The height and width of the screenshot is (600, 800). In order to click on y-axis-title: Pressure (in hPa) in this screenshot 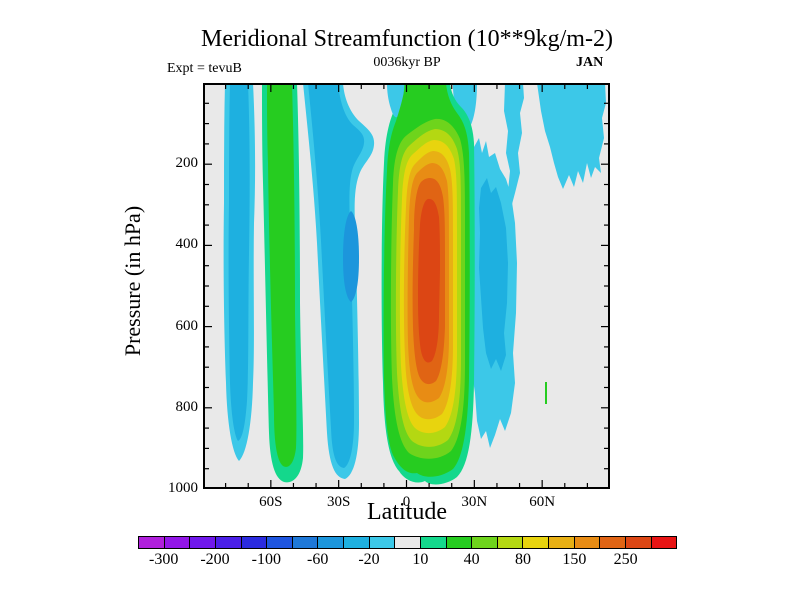, I will do `click(132, 281)`.